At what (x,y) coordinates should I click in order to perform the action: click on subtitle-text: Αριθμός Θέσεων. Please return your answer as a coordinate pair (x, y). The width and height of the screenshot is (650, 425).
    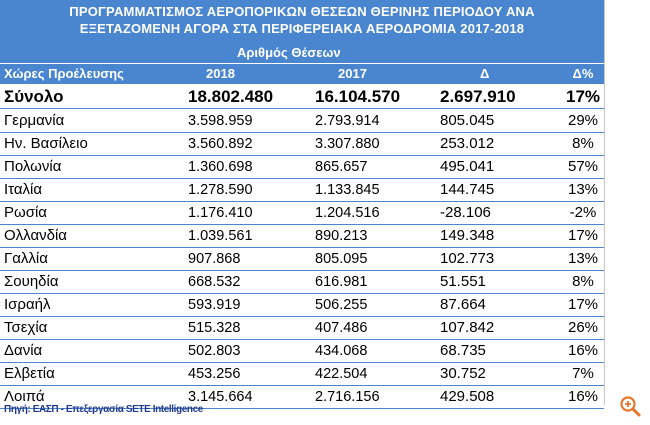
    Looking at the image, I should click on (289, 52).